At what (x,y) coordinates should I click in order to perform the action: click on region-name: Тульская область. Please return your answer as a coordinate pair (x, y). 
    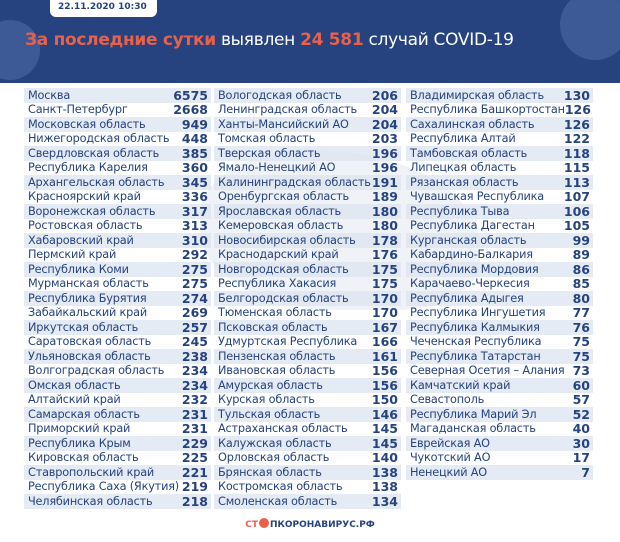
    Looking at the image, I should click on (269, 414).